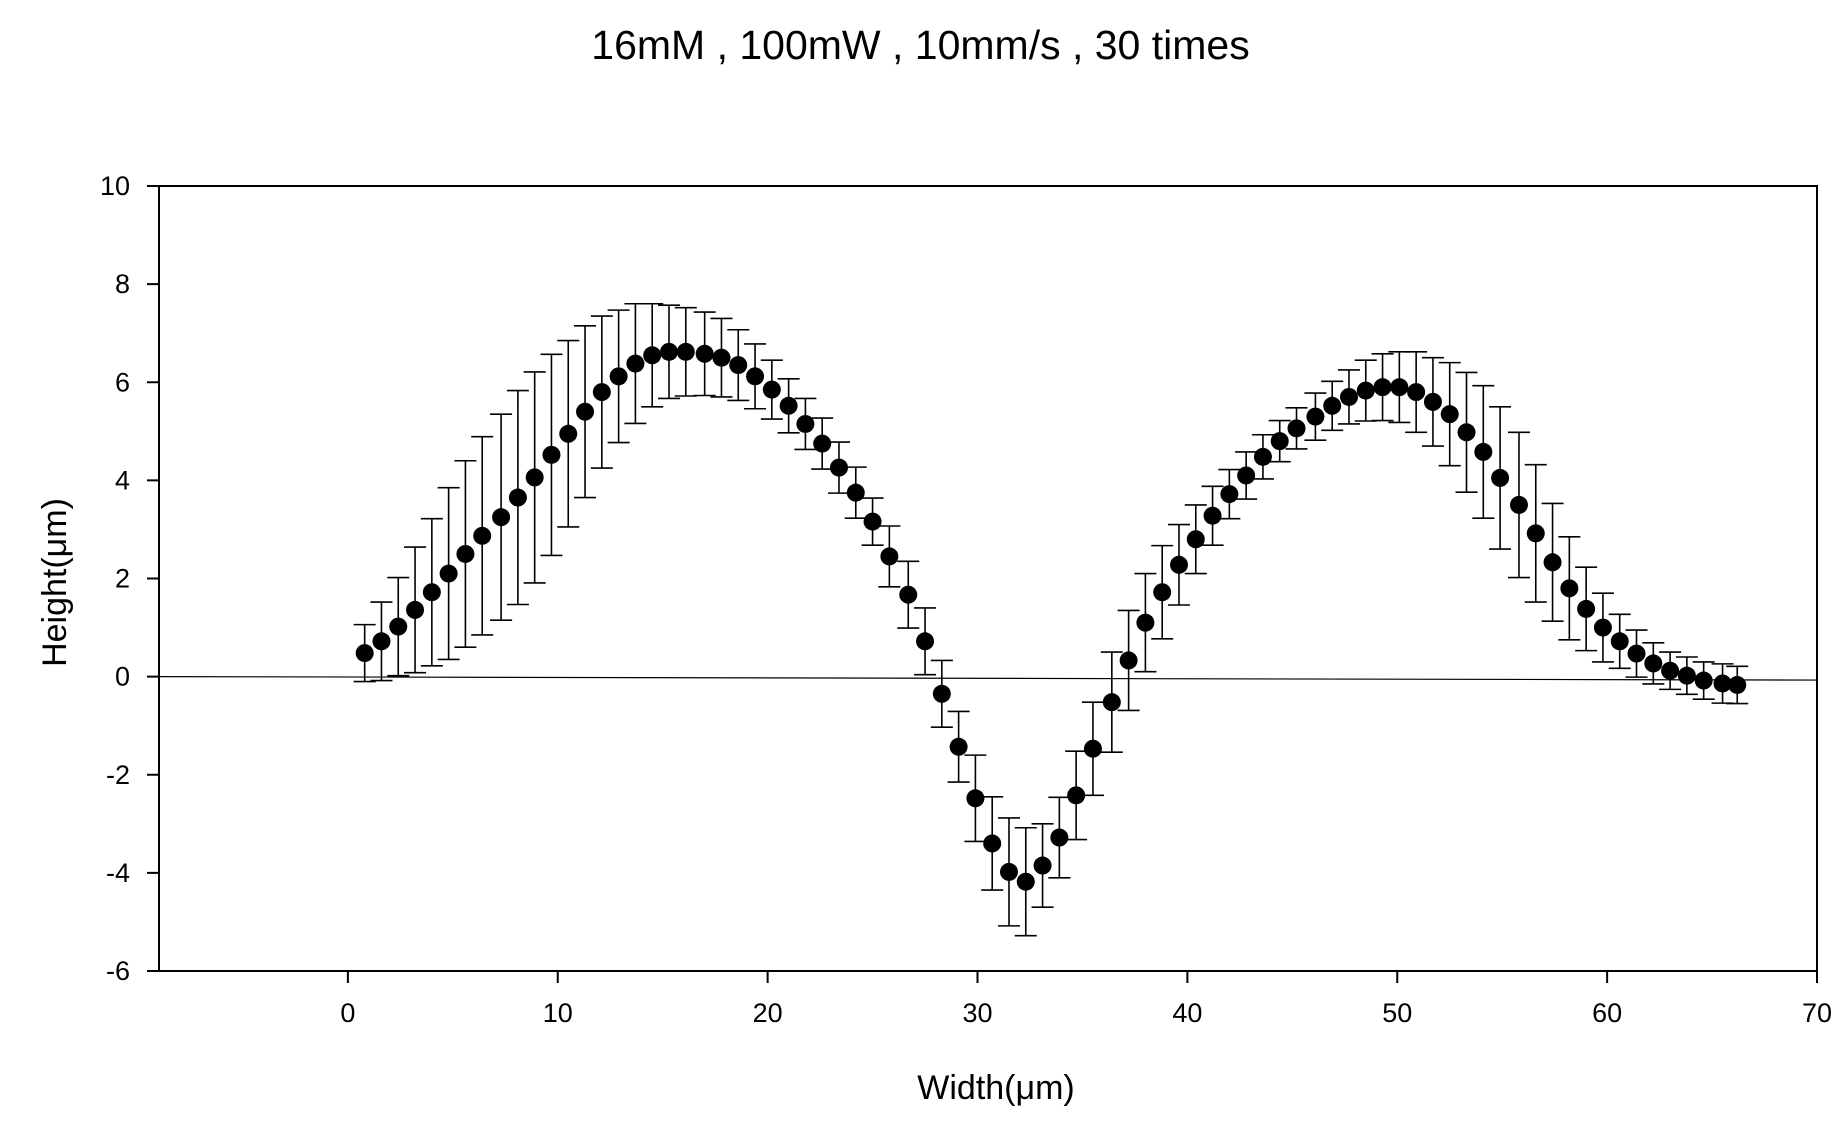 The image size is (1841, 1122). What do you see at coordinates (1817, 1013) in the screenshot?
I see `x-tick-label: 70` at bounding box center [1817, 1013].